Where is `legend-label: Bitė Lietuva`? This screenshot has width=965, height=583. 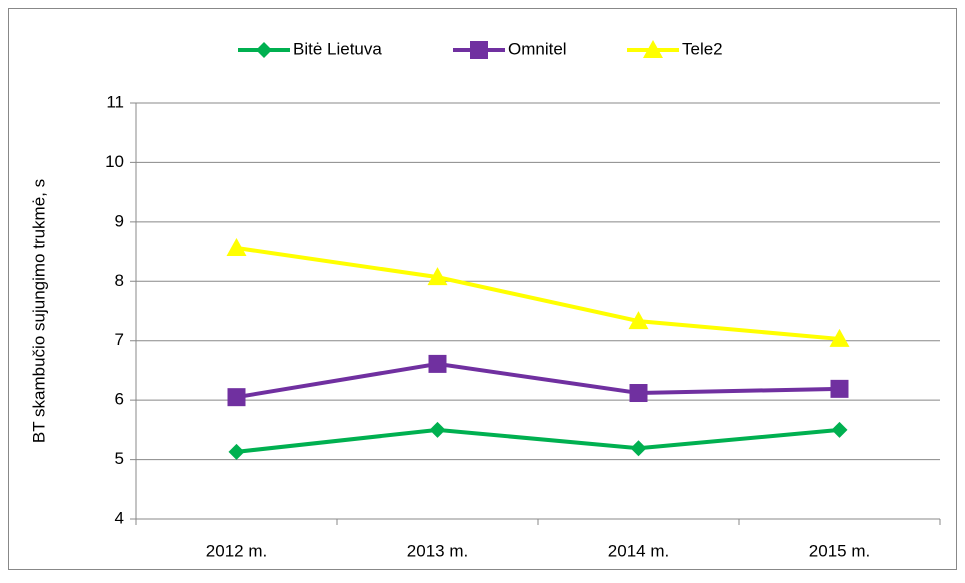 legend-label: Bitė Lietuva is located at coordinates (337, 48).